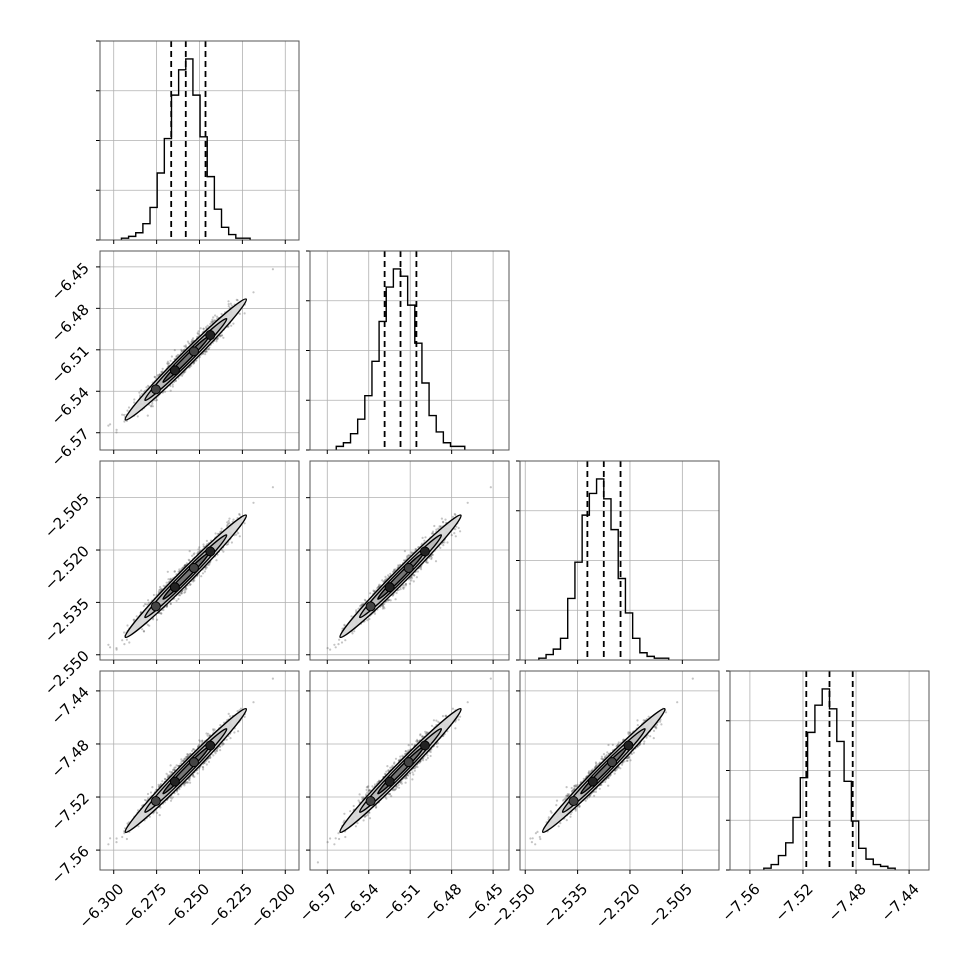 The height and width of the screenshot is (970, 970). I want to click on density-peak, so click(174, 370).